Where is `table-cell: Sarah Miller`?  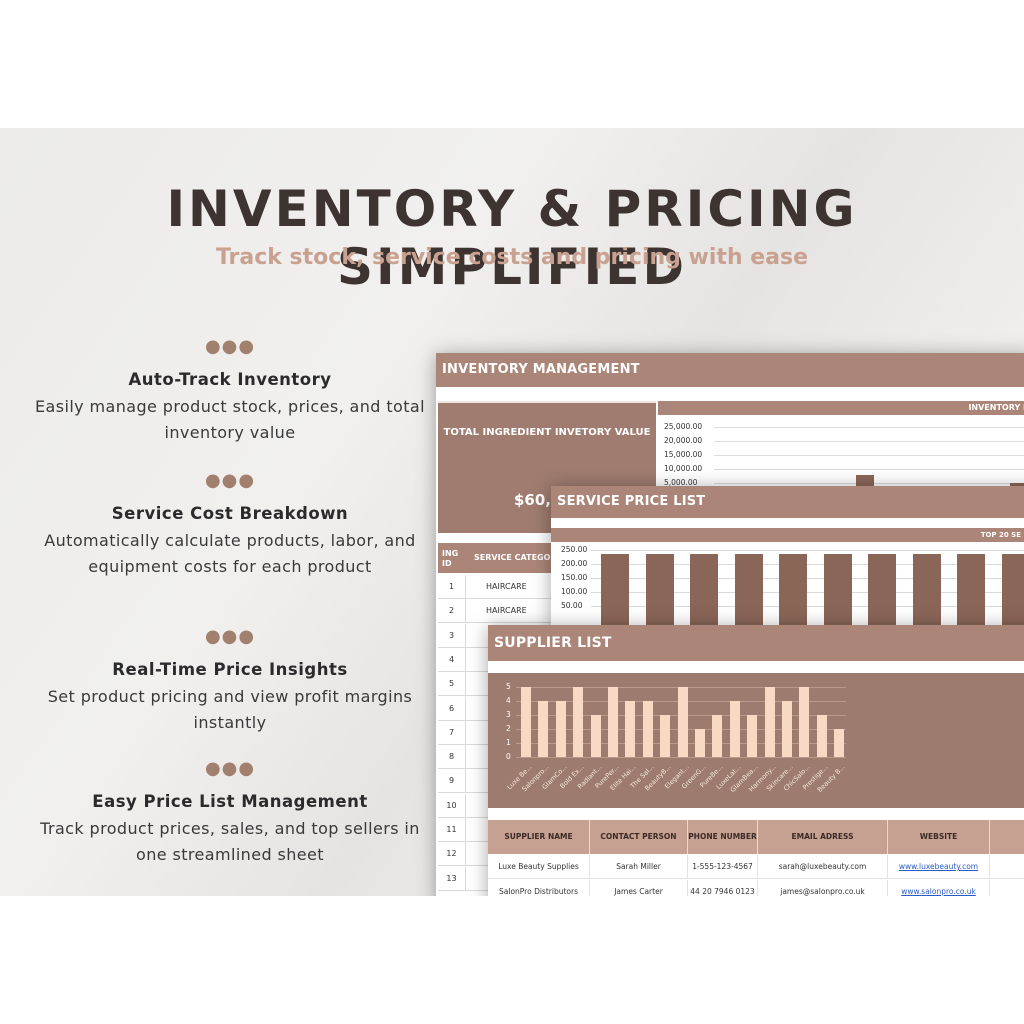
table-cell: Sarah Miller is located at coordinates (639, 867).